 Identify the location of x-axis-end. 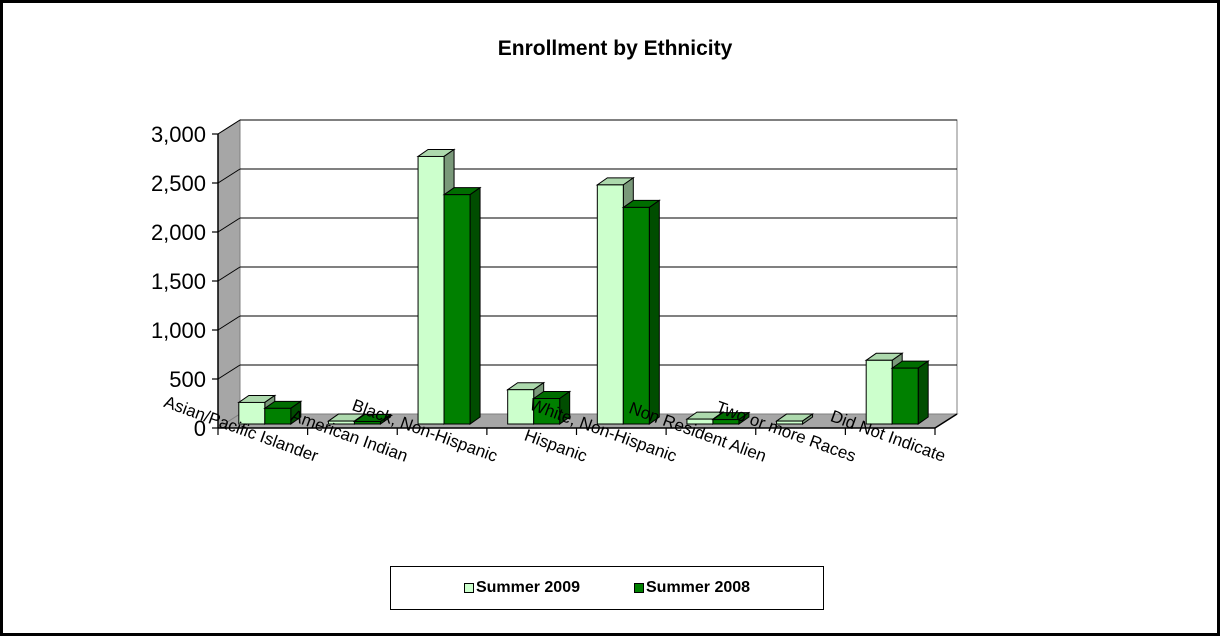
(946, 421).